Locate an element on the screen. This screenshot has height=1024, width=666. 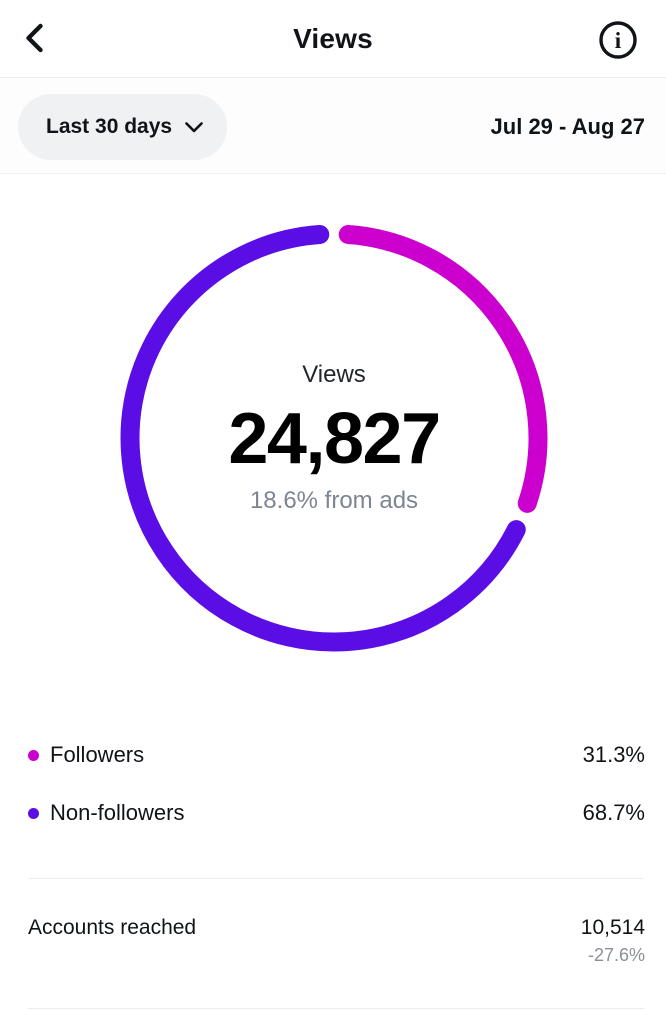
donut-center: Views 24,827 18.6% from ads is located at coordinates (334, 438).